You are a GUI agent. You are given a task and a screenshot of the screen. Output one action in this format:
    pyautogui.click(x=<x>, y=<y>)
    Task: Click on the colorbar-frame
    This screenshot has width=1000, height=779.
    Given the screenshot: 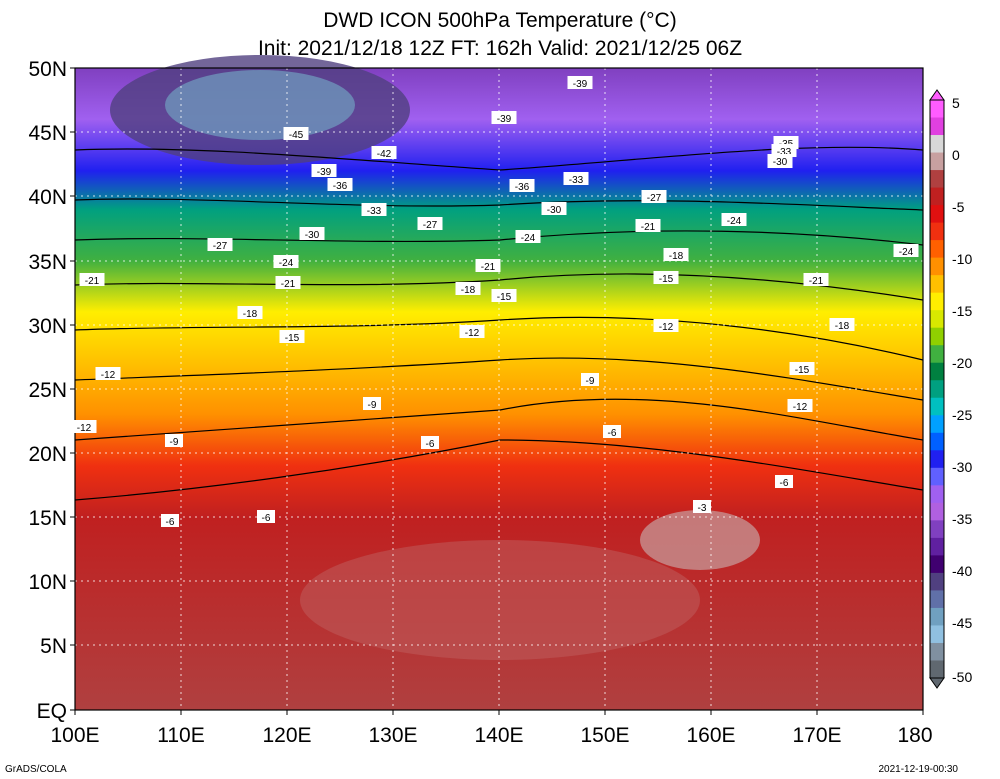 What is the action you would take?
    pyautogui.click(x=937, y=389)
    